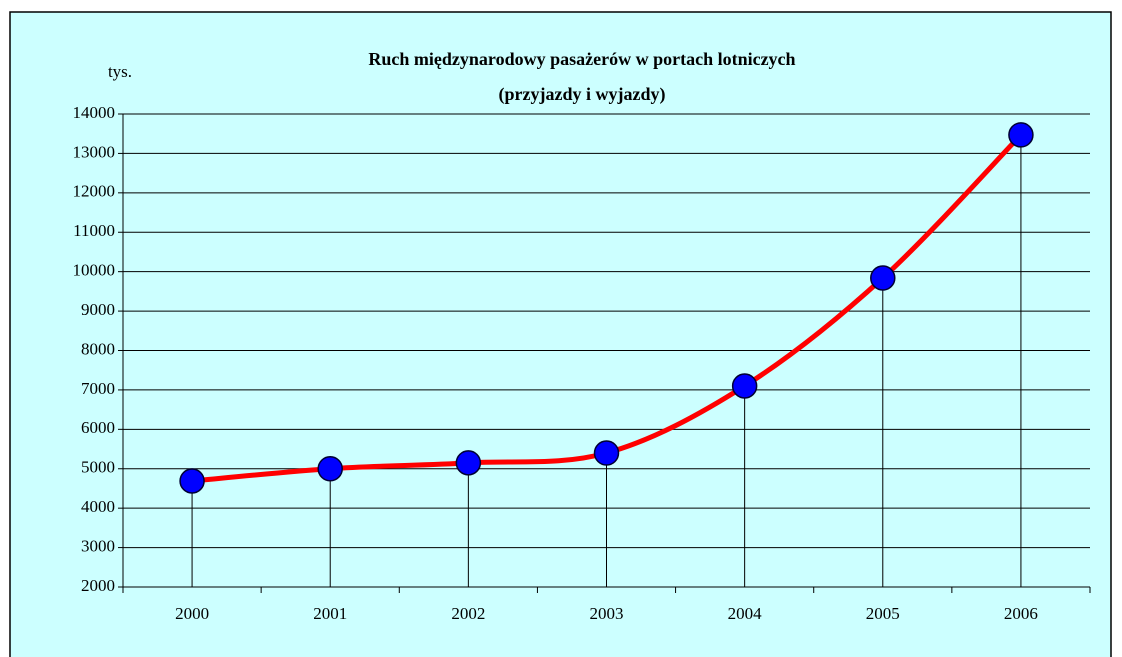 The height and width of the screenshot is (657, 1122). I want to click on y-tick-label: 6000, so click(98, 427).